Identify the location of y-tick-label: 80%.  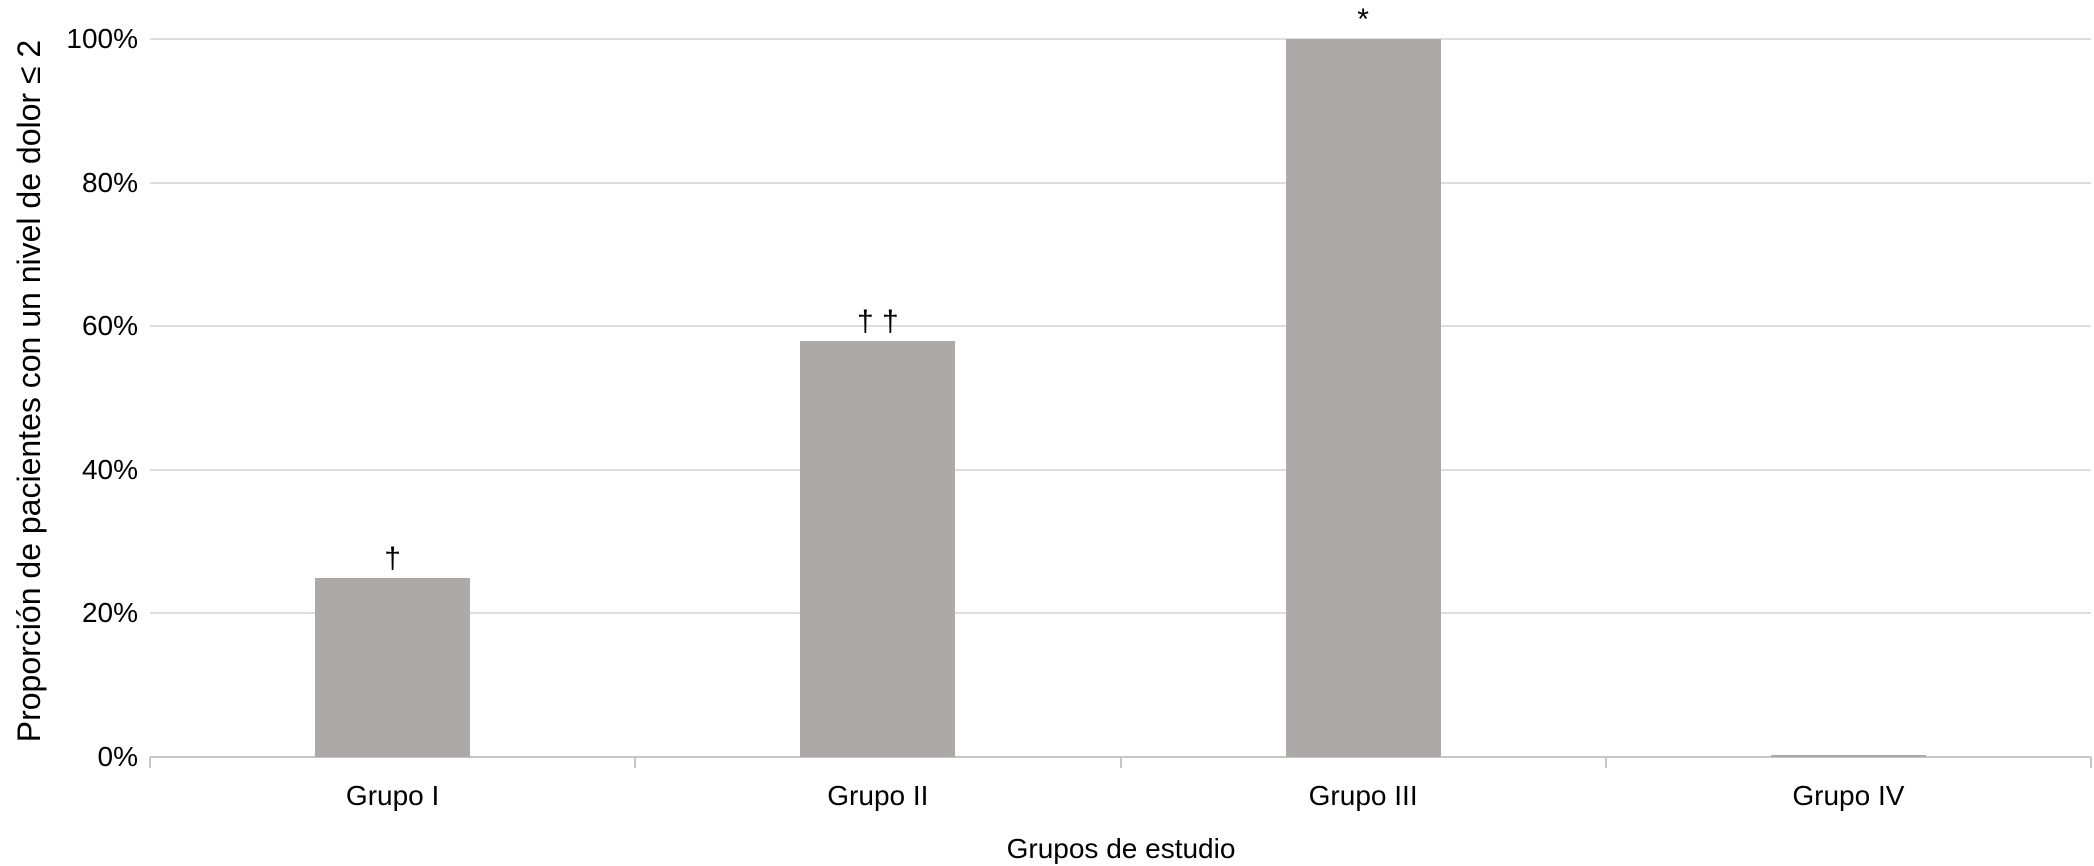
(109, 182).